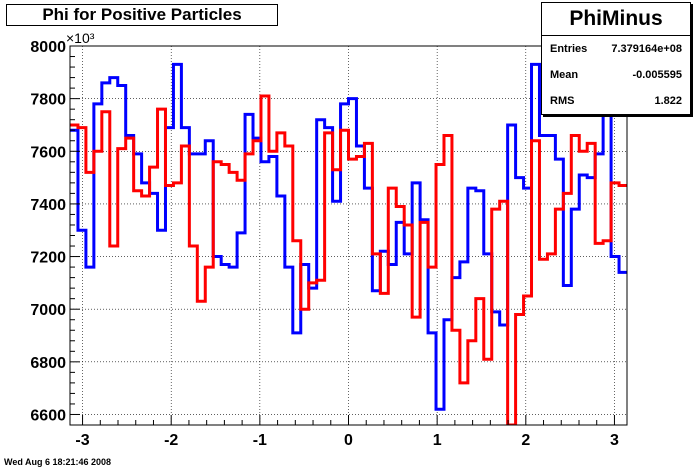 The width and height of the screenshot is (696, 472). What do you see at coordinates (48, 152) in the screenshot?
I see `y-tick-label: 7600` at bounding box center [48, 152].